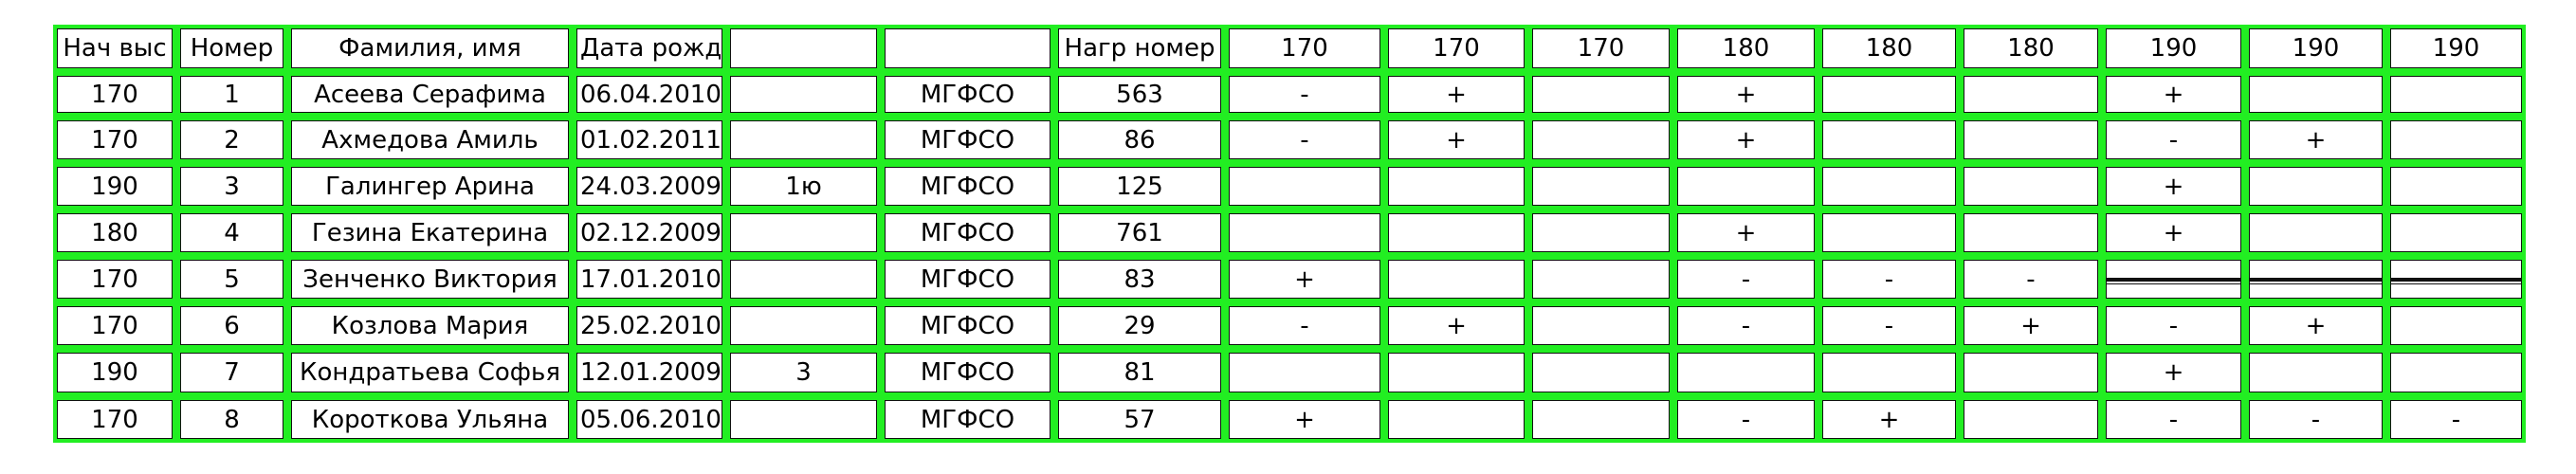 This screenshot has height=474, width=2576. What do you see at coordinates (649, 419) in the screenshot?
I see `table-cell-data-rozhd-r8: 05.06.2010` at bounding box center [649, 419].